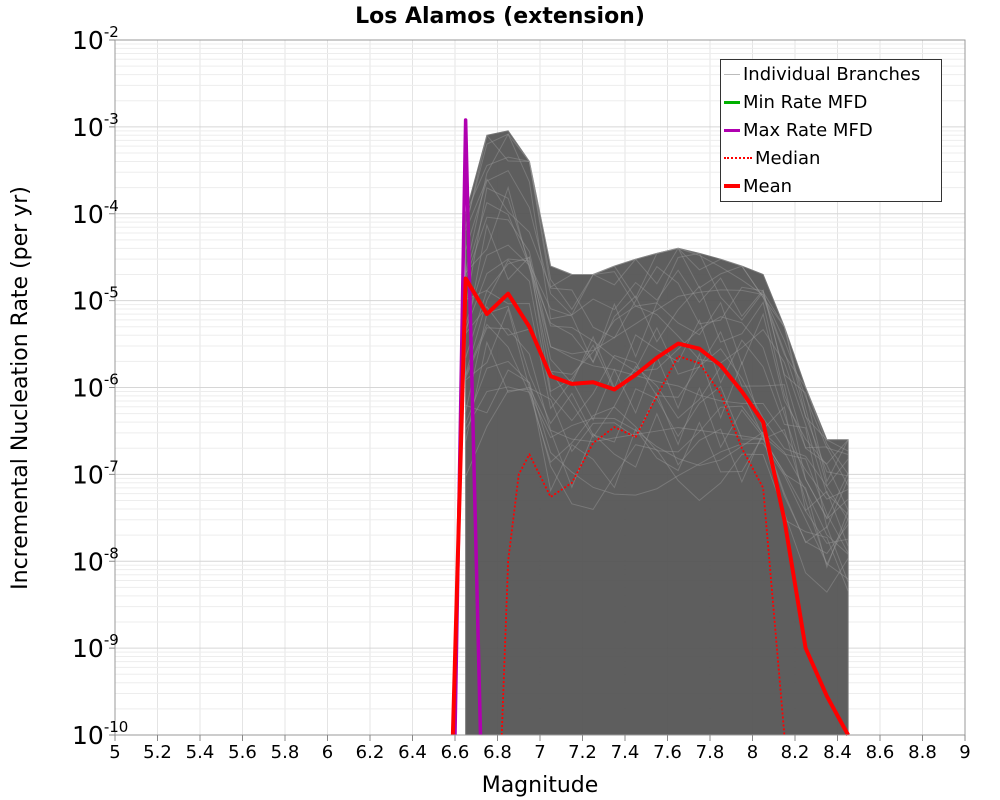  What do you see at coordinates (111, 640) in the screenshot?
I see `y-tick-exponent: -9` at bounding box center [111, 640].